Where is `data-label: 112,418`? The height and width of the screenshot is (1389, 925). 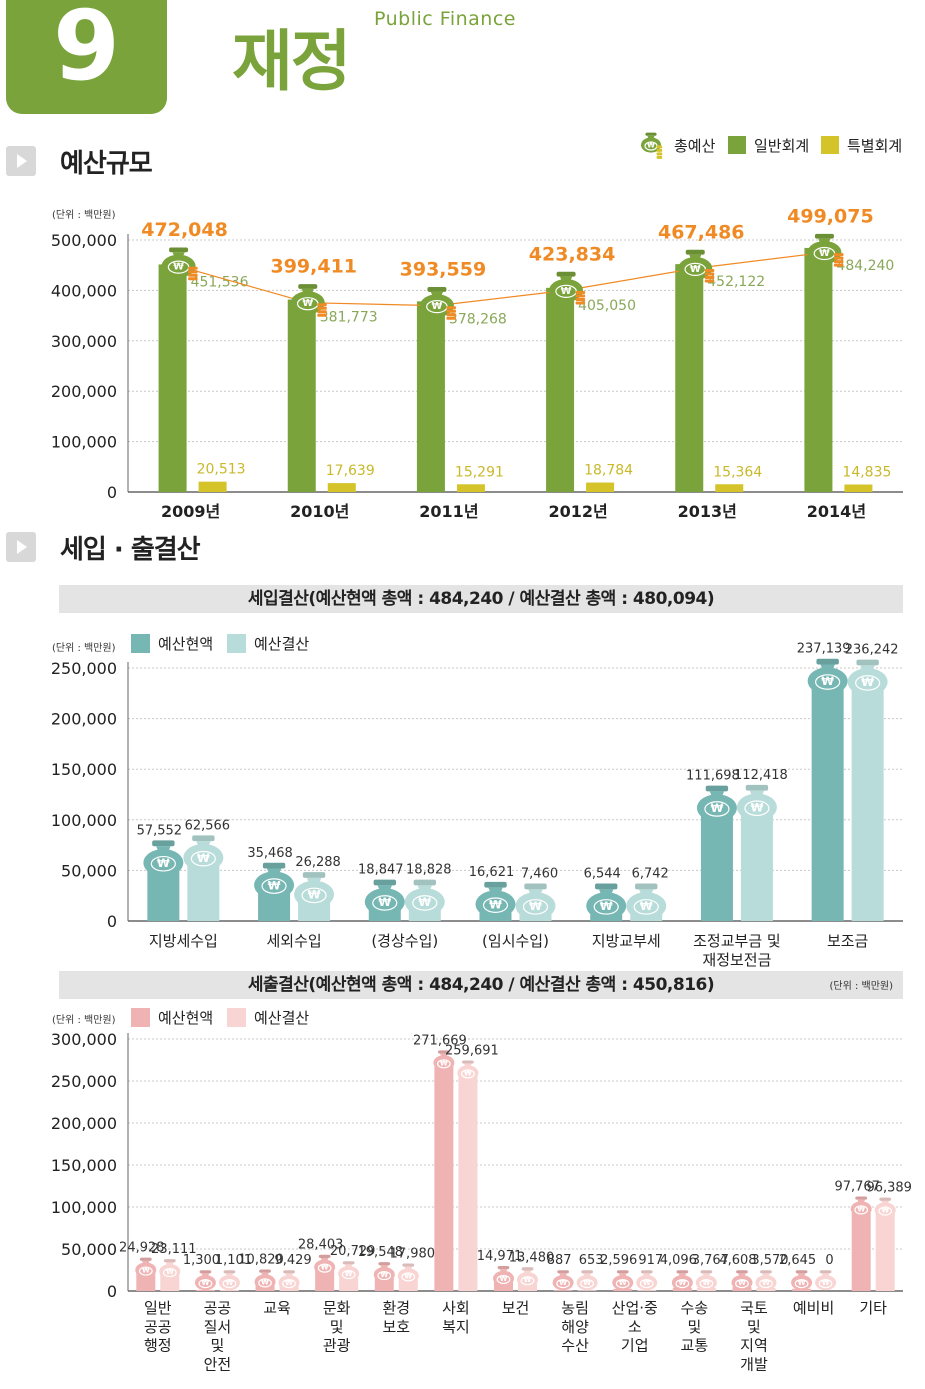 data-label: 112,418 is located at coordinates (761, 775).